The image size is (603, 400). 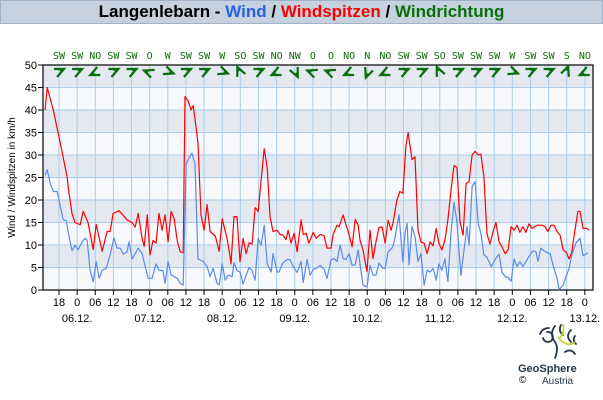 What do you see at coordinates (294, 319) in the screenshot?
I see `x-date-label: 09.12.` at bounding box center [294, 319].